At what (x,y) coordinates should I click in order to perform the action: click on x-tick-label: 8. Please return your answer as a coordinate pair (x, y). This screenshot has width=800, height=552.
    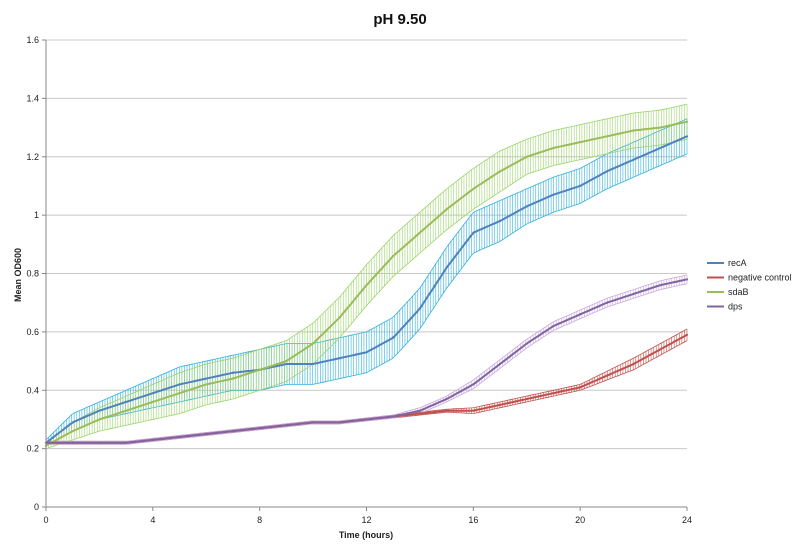
    Looking at the image, I should click on (259, 520).